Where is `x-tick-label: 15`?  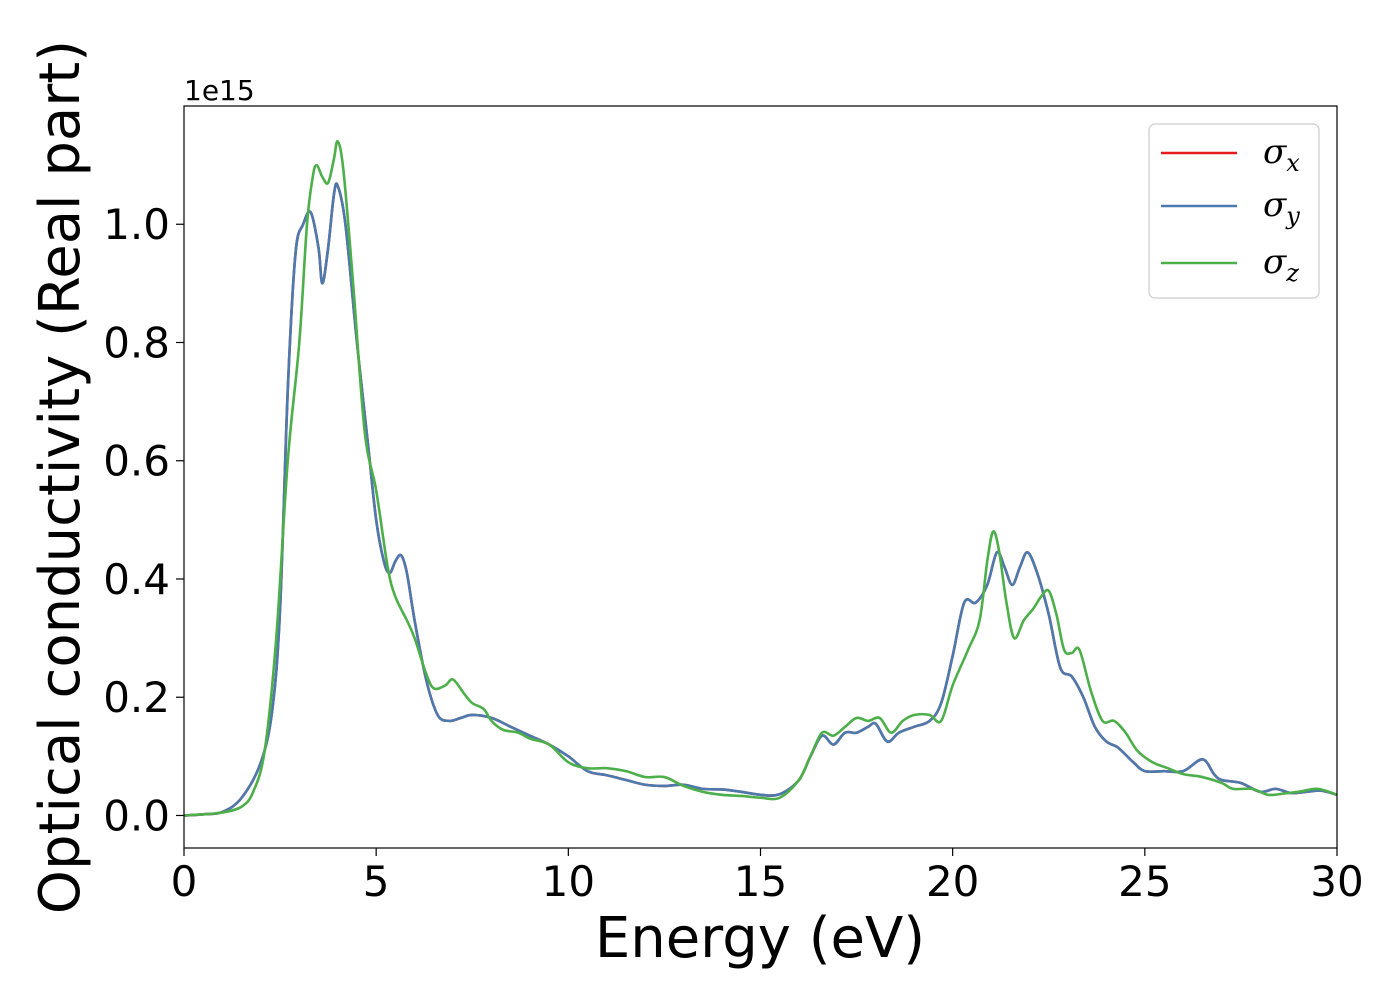 x-tick-label: 15 is located at coordinates (760, 881).